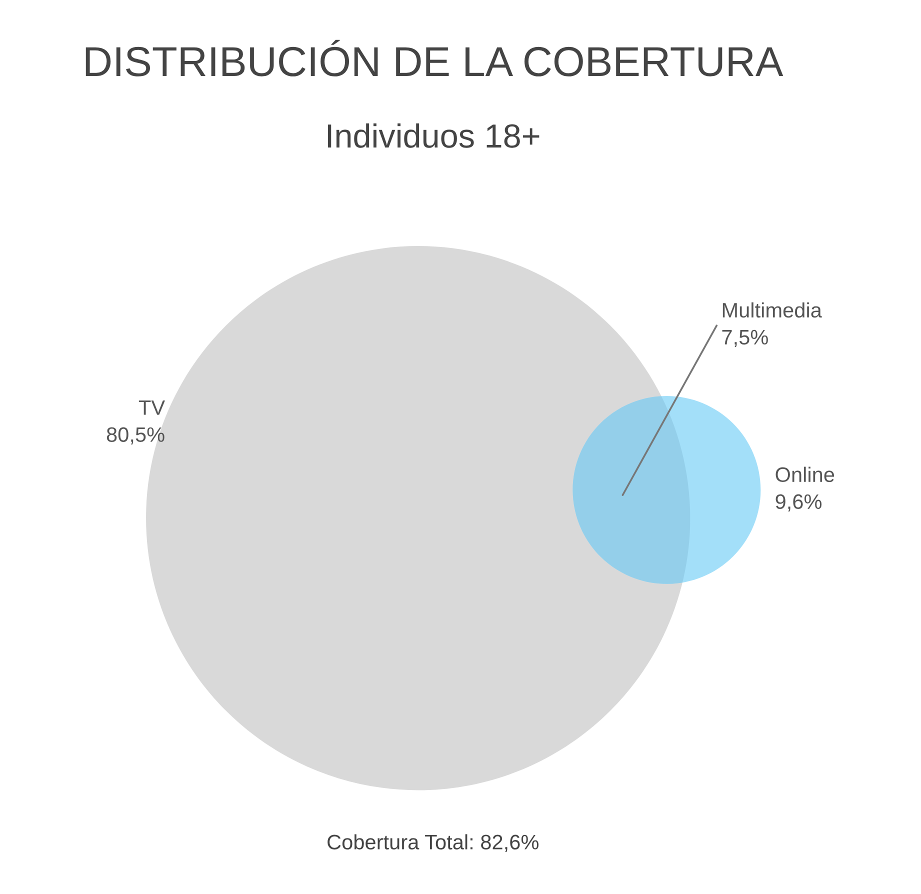 This screenshot has height=894, width=921. Describe the element at coordinates (435, 58) in the screenshot. I see `text: DISTRIBUCIÓN DE LA COBERTURA` at that location.